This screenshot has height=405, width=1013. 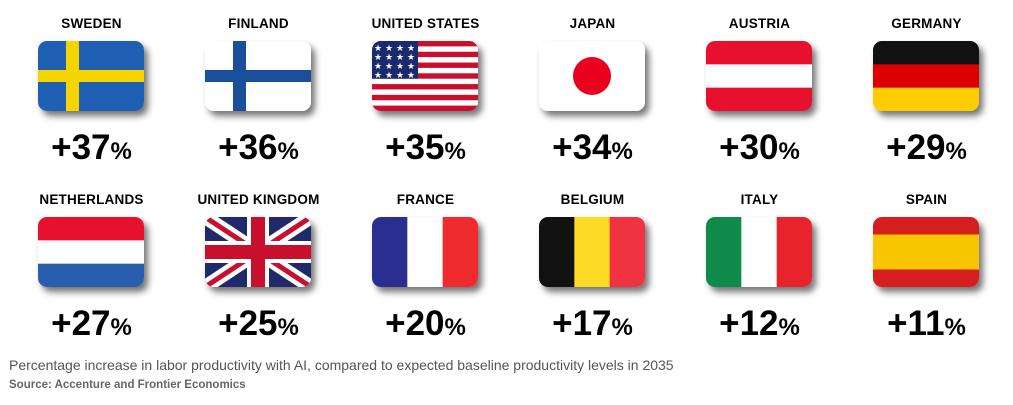 What do you see at coordinates (258, 23) in the screenshot?
I see `country-label: FINLAND` at bounding box center [258, 23].